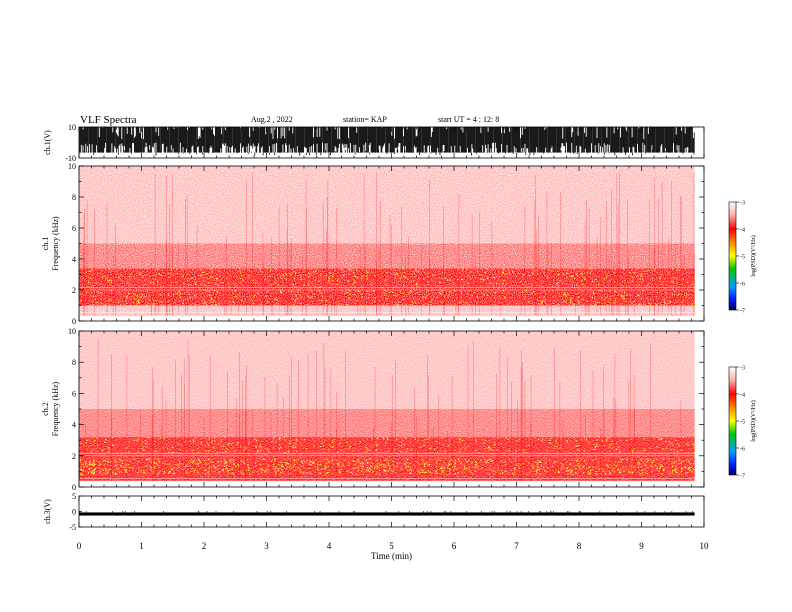 This screenshot has width=792, height=612. I want to click on date-label: Aug.2 , 2022, so click(272, 119).